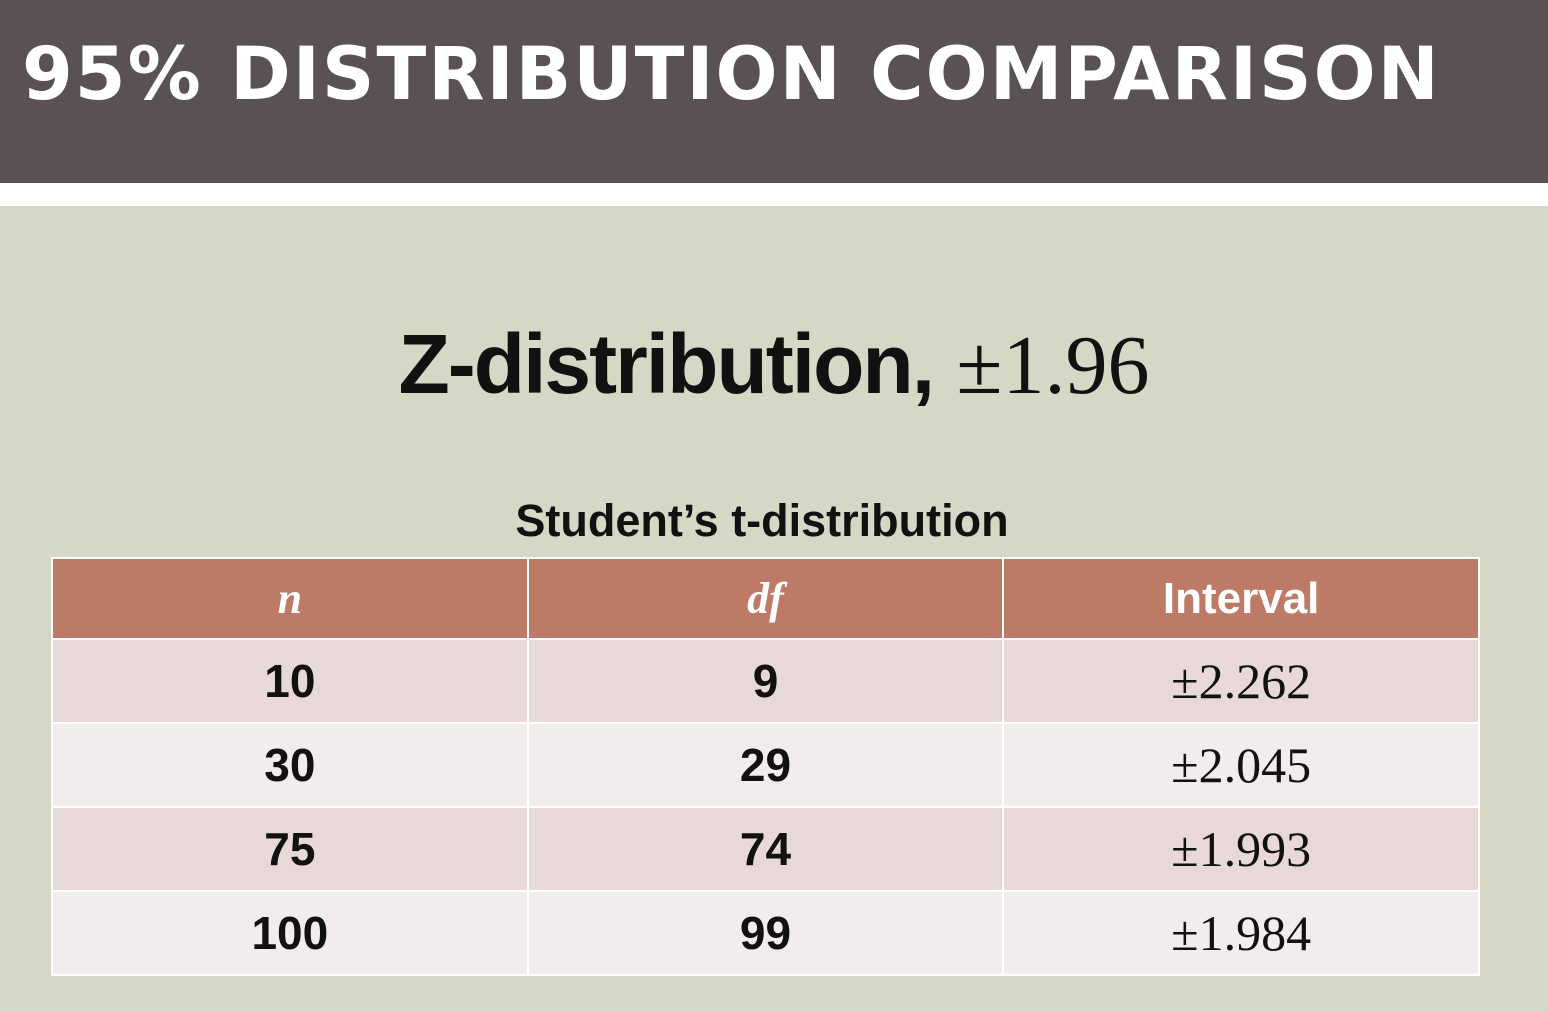 This screenshot has width=1548, height=1012. Describe the element at coordinates (290, 681) in the screenshot. I see `cell-n: 10` at that location.